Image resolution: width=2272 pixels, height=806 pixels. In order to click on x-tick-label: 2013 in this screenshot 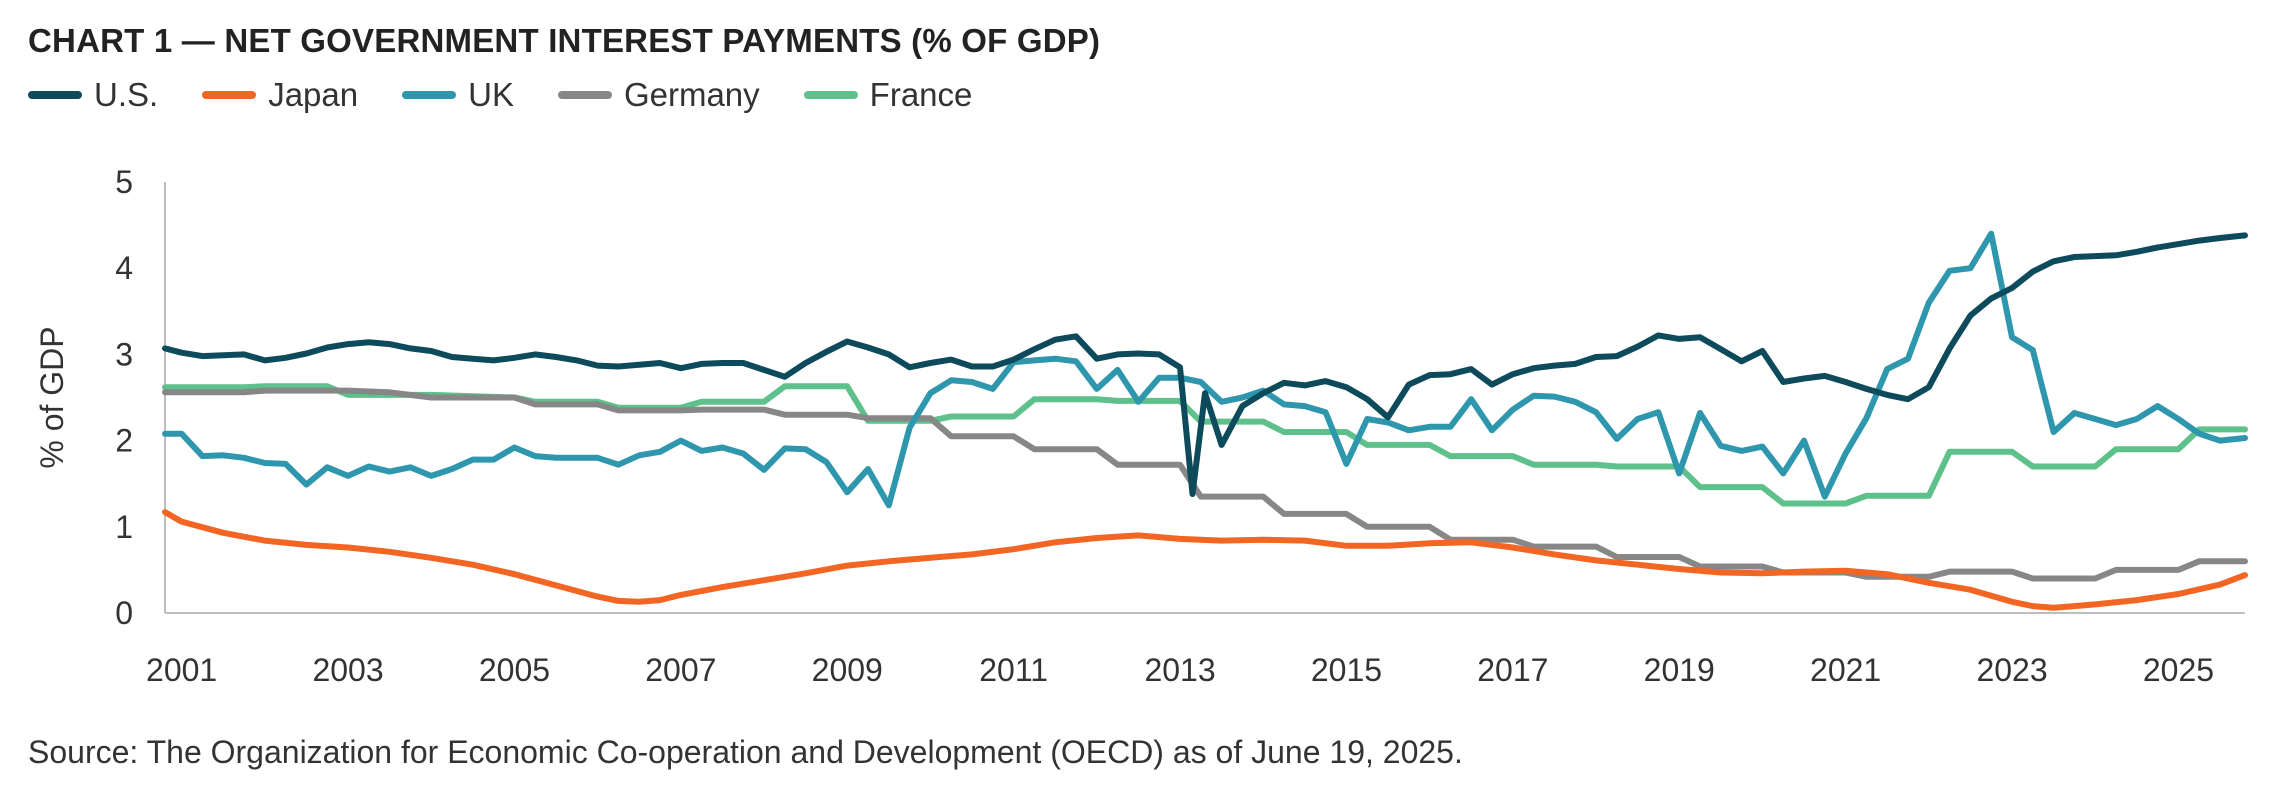, I will do `click(1179, 670)`.